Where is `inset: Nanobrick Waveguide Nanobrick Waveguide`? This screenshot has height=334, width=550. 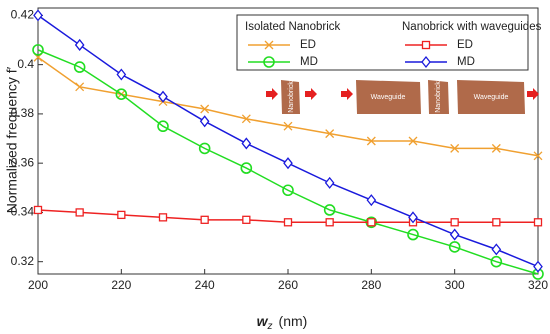 inset: Nanobrick Waveguide Nanobrick Waveguide is located at coordinates (402, 97).